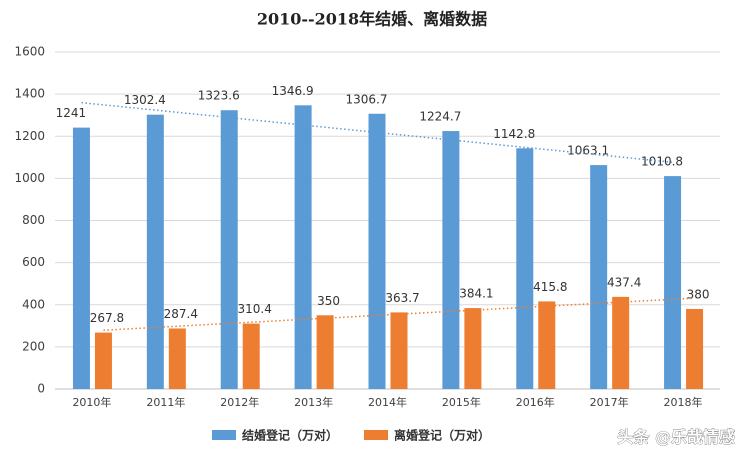 The image size is (745, 459). Describe the element at coordinates (29, 178) in the screenshot. I see `y-tick-label: 1000` at that location.